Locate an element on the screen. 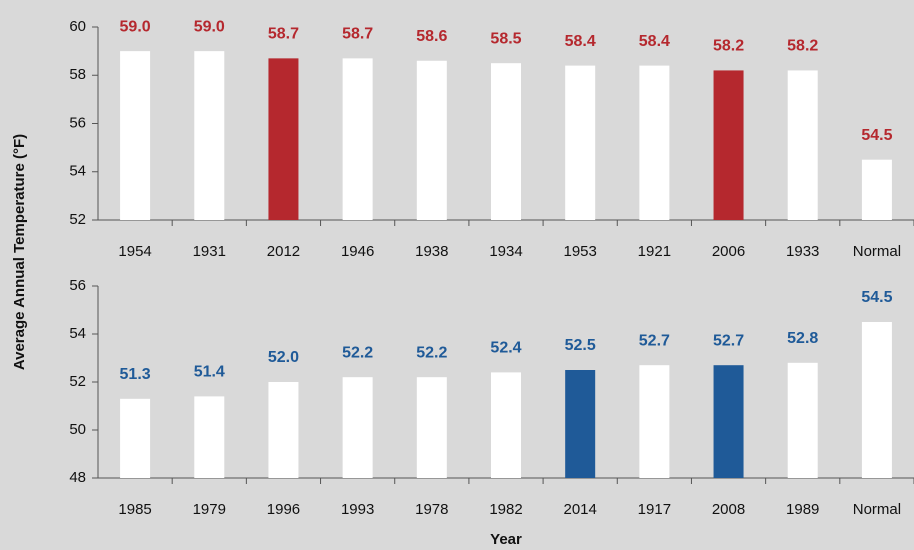  value-label: 58.6 is located at coordinates (431, 36).